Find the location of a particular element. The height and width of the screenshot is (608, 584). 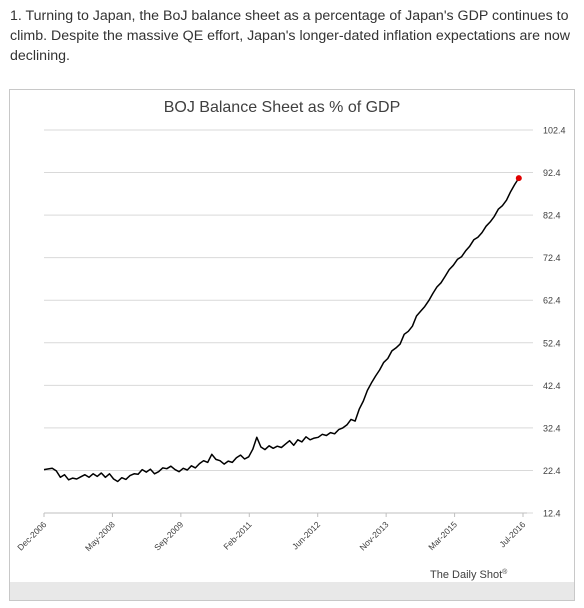

x-tick-label: Jun-2012 is located at coordinates (306, 535).